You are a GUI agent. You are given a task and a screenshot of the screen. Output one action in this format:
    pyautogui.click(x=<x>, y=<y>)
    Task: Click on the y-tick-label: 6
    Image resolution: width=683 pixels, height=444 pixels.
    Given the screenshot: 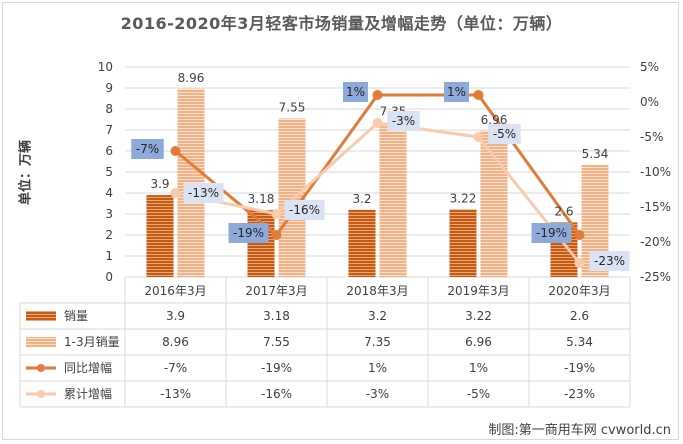 What is the action you would take?
    pyautogui.click(x=109, y=151)
    